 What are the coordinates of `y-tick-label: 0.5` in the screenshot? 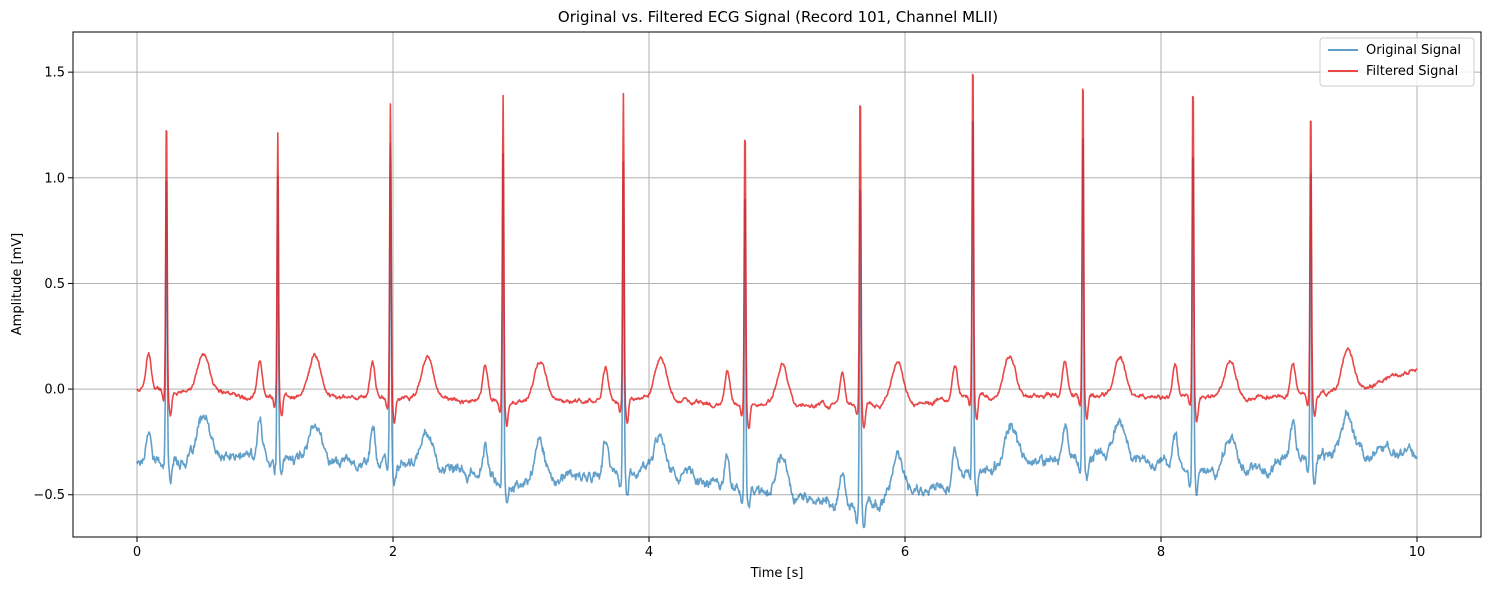 It's located at (54, 284).